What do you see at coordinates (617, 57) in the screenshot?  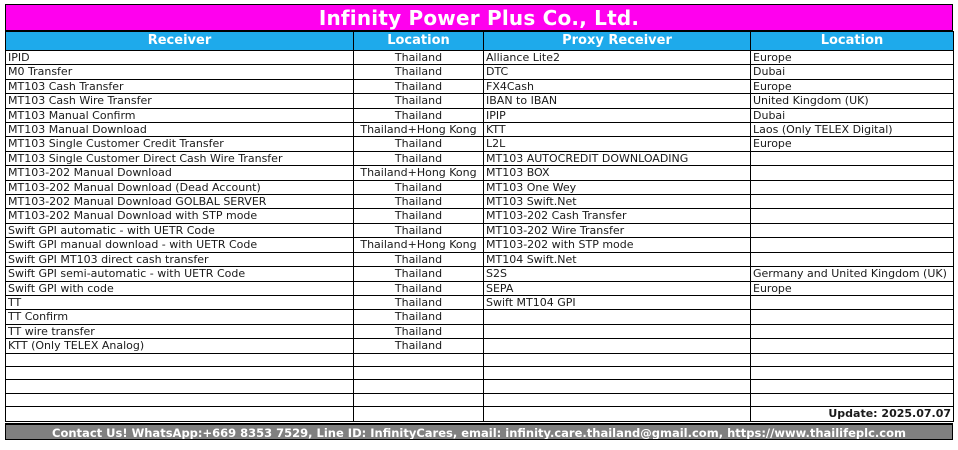 I see `cell-proxy-receiver: Alliance Lite2` at bounding box center [617, 57].